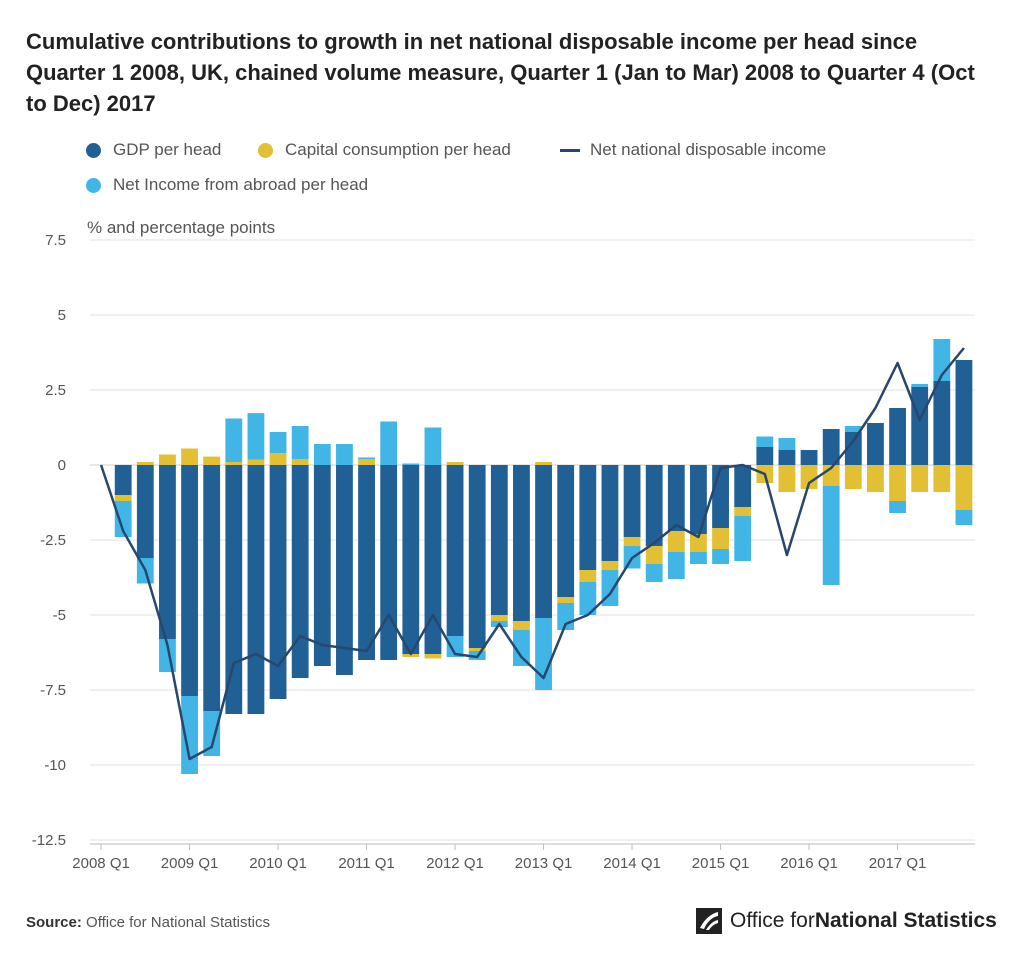 The width and height of the screenshot is (1024, 962). I want to click on ons-logo-text-bold: National Statistics, so click(905, 920).